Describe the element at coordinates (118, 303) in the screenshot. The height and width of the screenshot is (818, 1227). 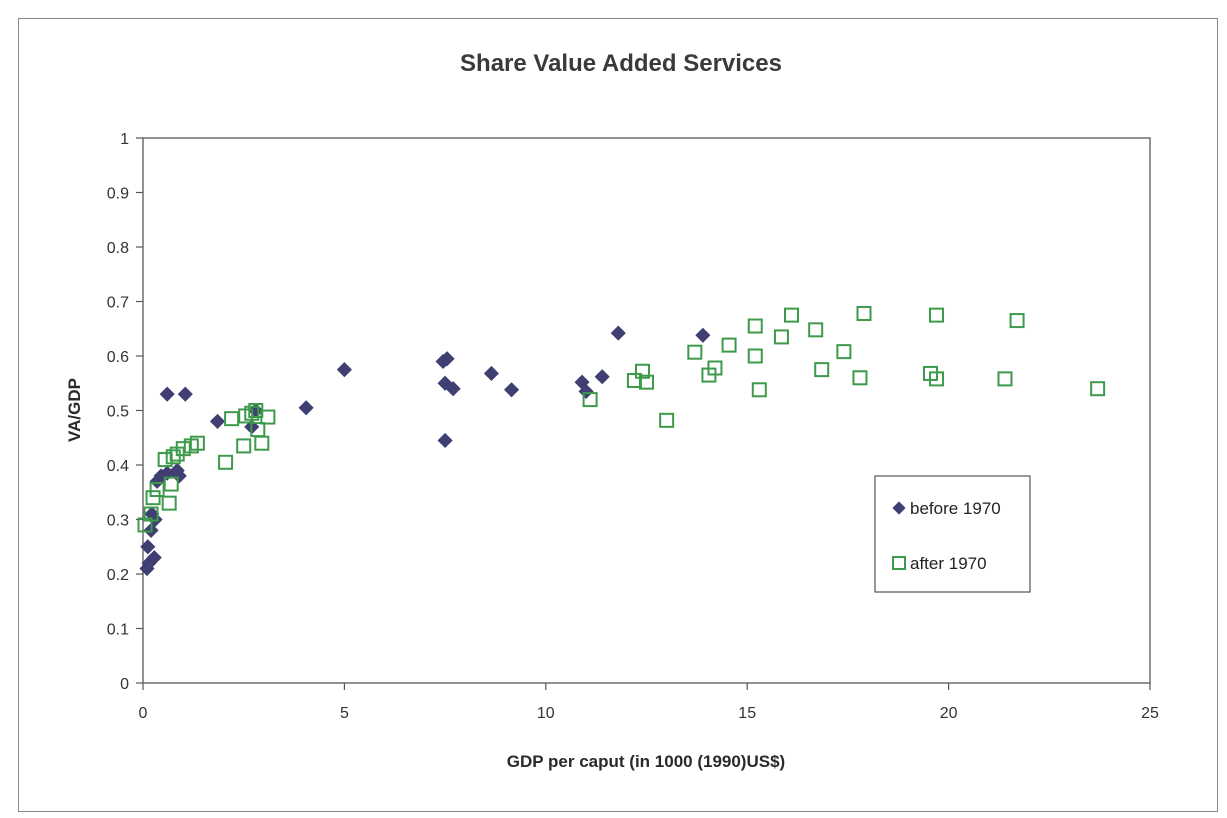
I see `y-tick-label: 0.7` at that location.